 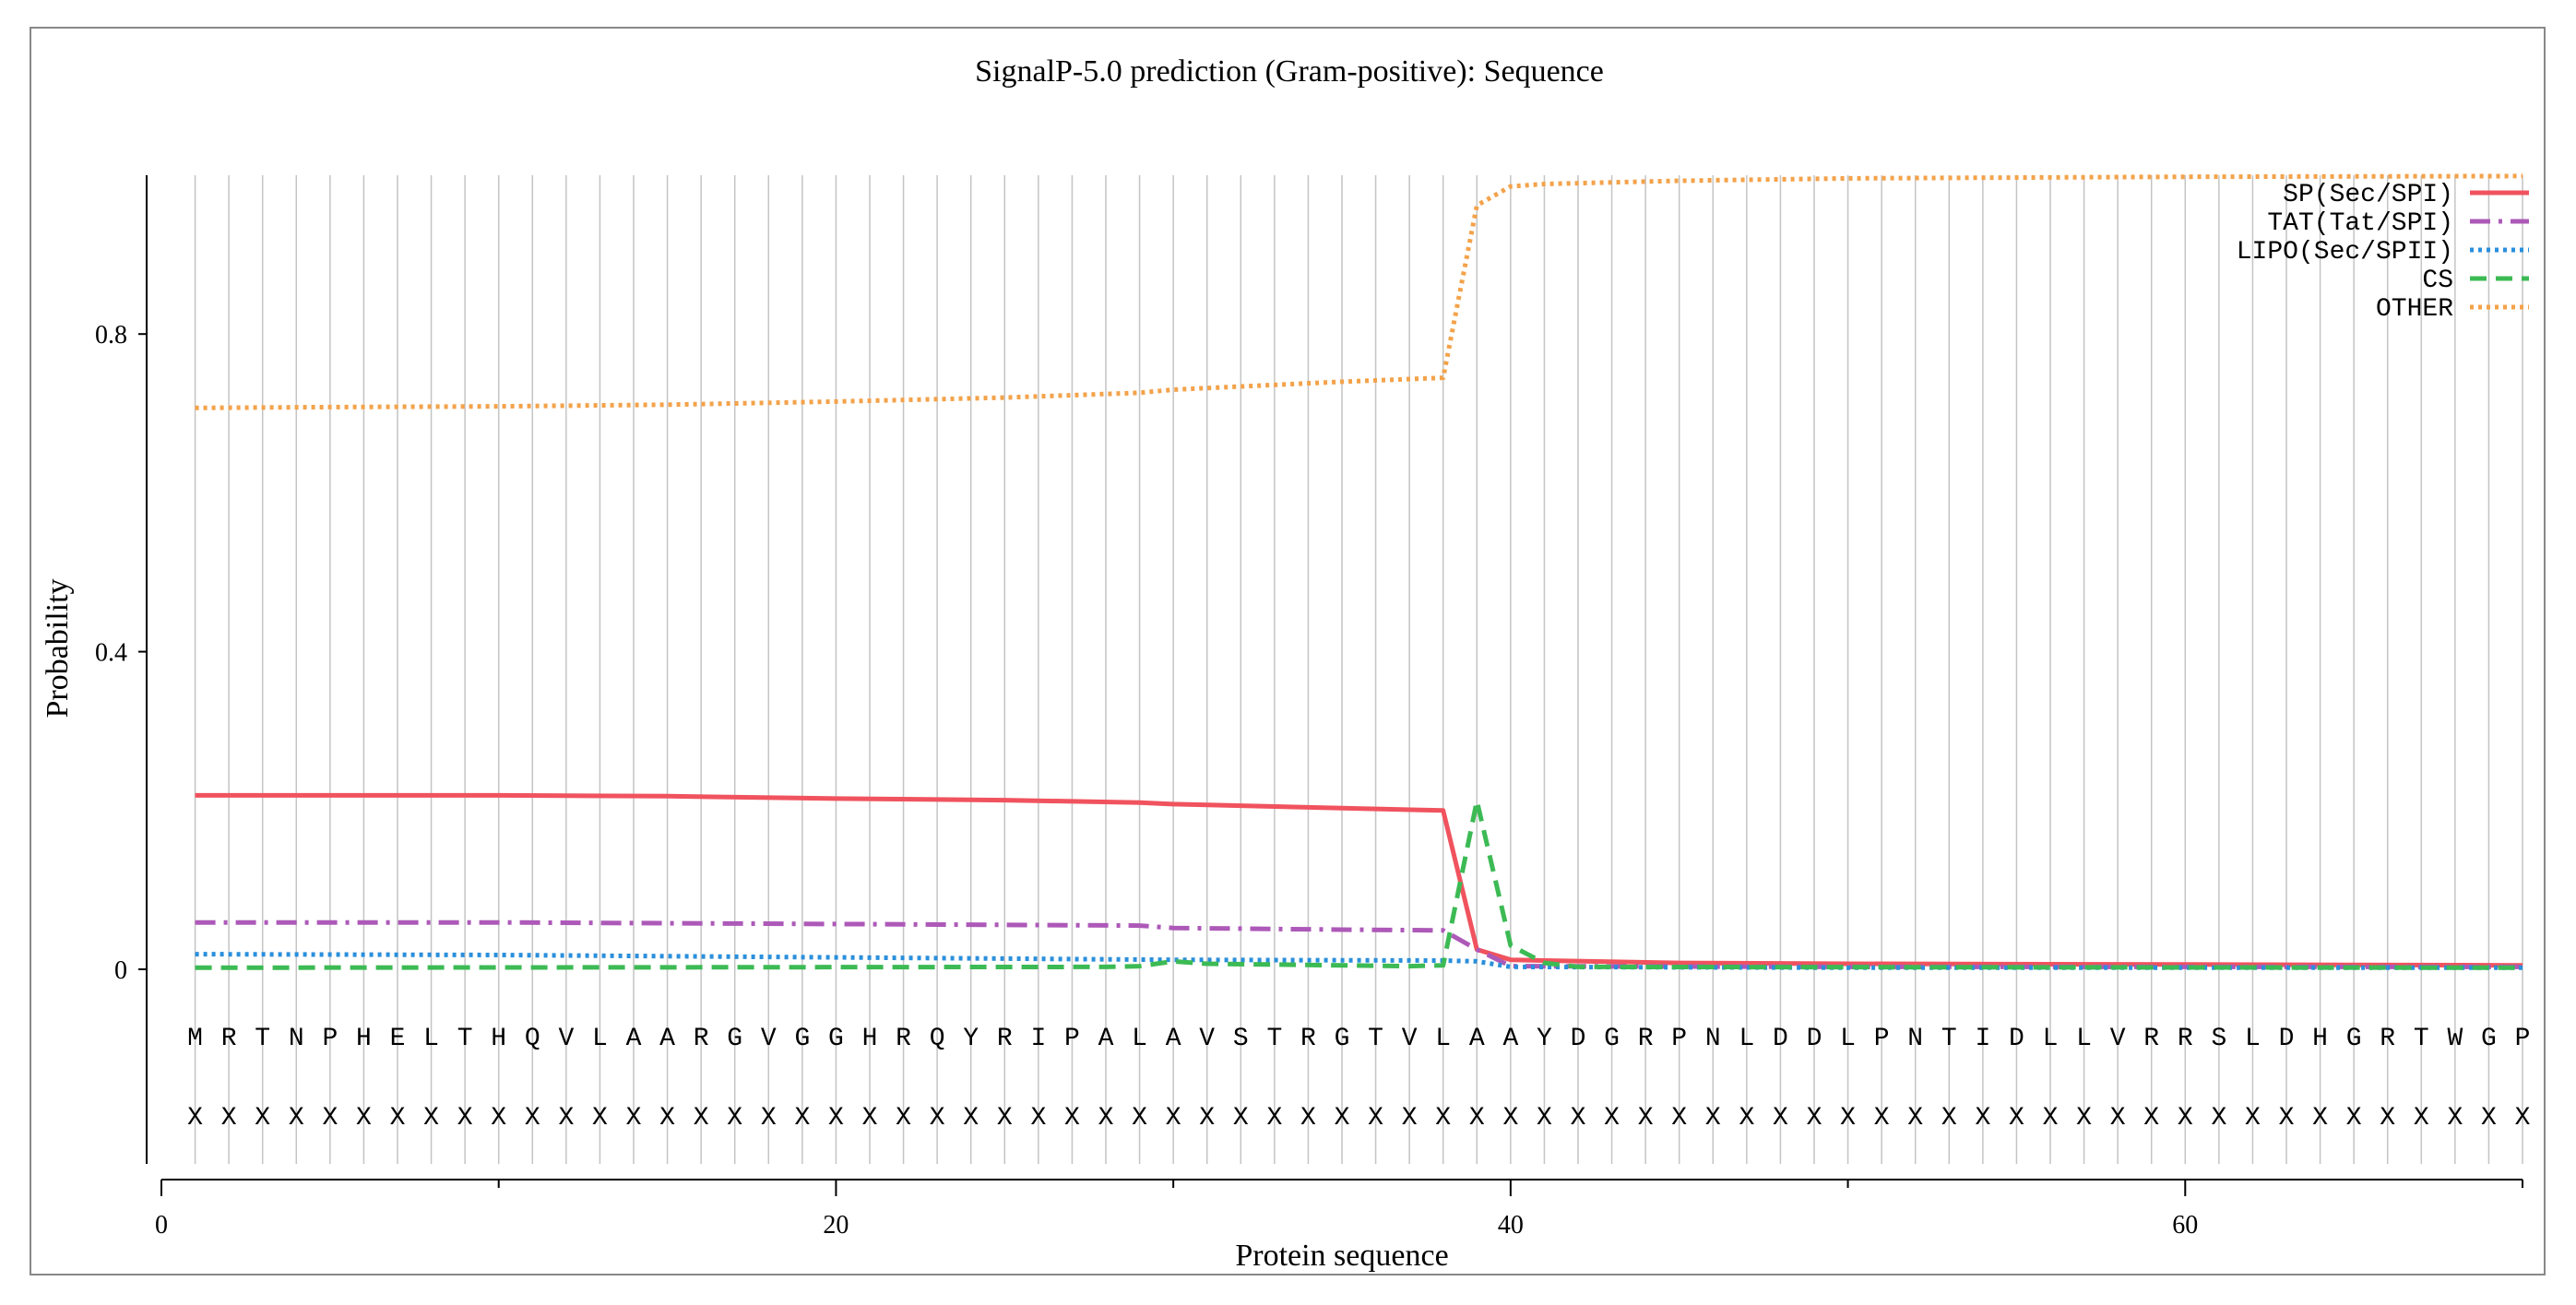 I want to click on legend-label: CS, so click(x=2437, y=281).